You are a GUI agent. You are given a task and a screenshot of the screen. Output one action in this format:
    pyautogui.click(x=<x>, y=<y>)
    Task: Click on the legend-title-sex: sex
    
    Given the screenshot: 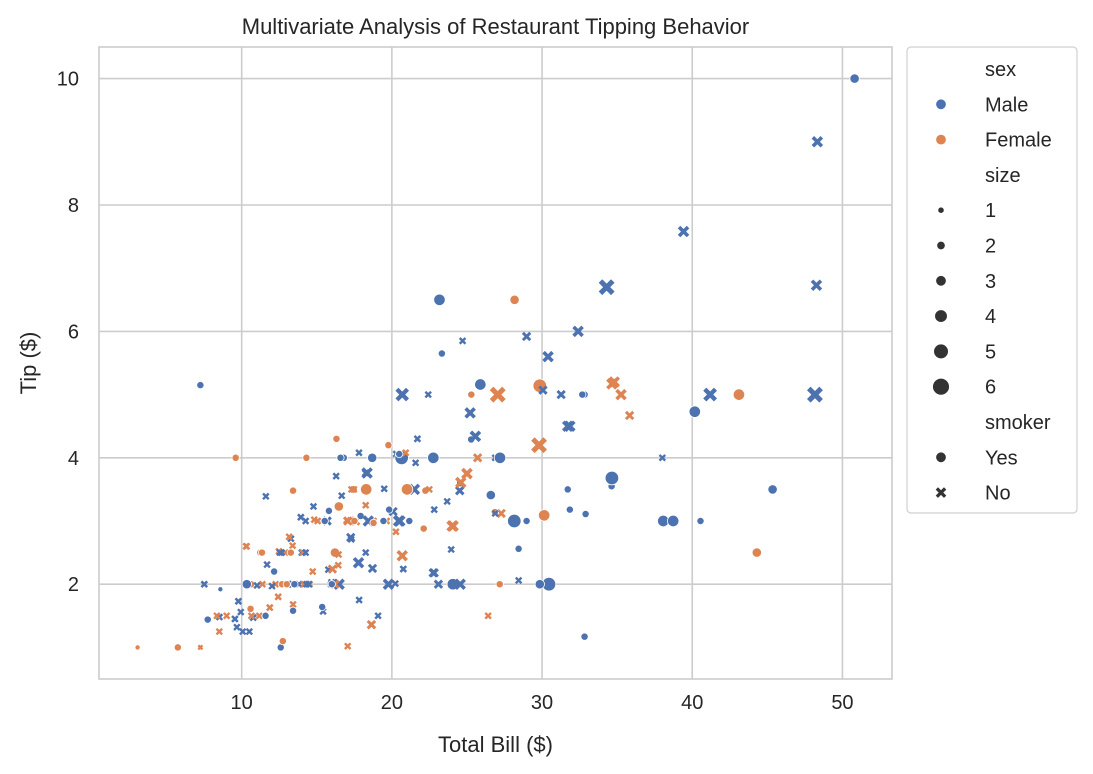 What is the action you would take?
    pyautogui.click(x=1000, y=70)
    